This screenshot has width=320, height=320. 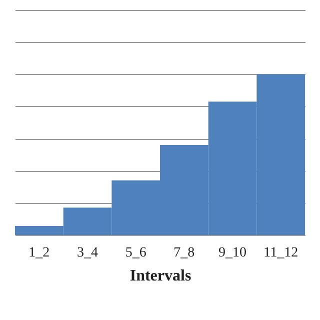 What do you see at coordinates (281, 253) in the screenshot?
I see `x-tick-label: 11_12` at bounding box center [281, 253].